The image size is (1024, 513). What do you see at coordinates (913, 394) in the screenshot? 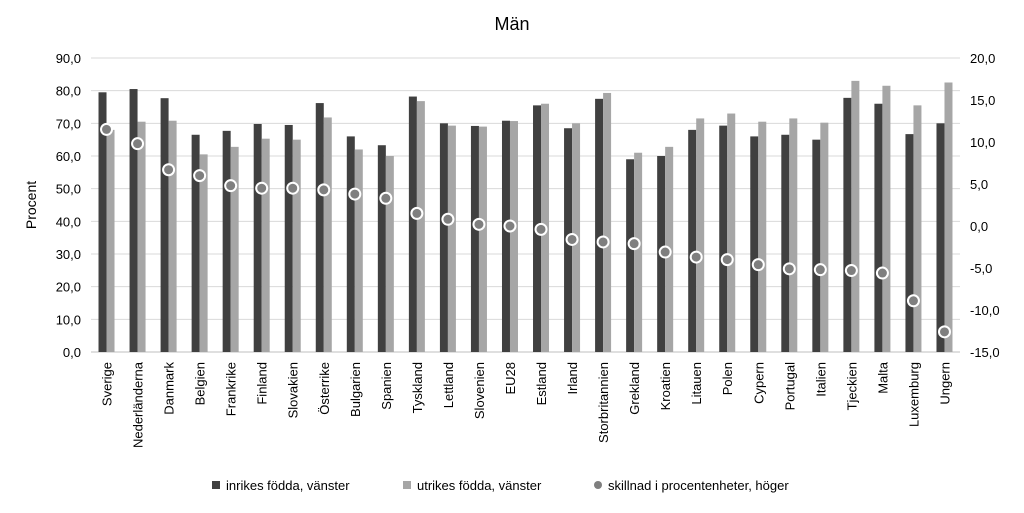
I see `category-label: Luxemburg` at bounding box center [913, 394].